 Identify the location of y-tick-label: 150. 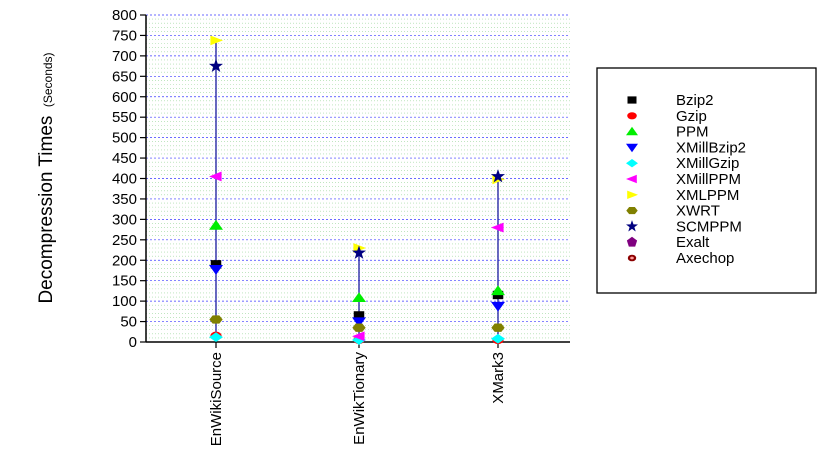
(124, 281).